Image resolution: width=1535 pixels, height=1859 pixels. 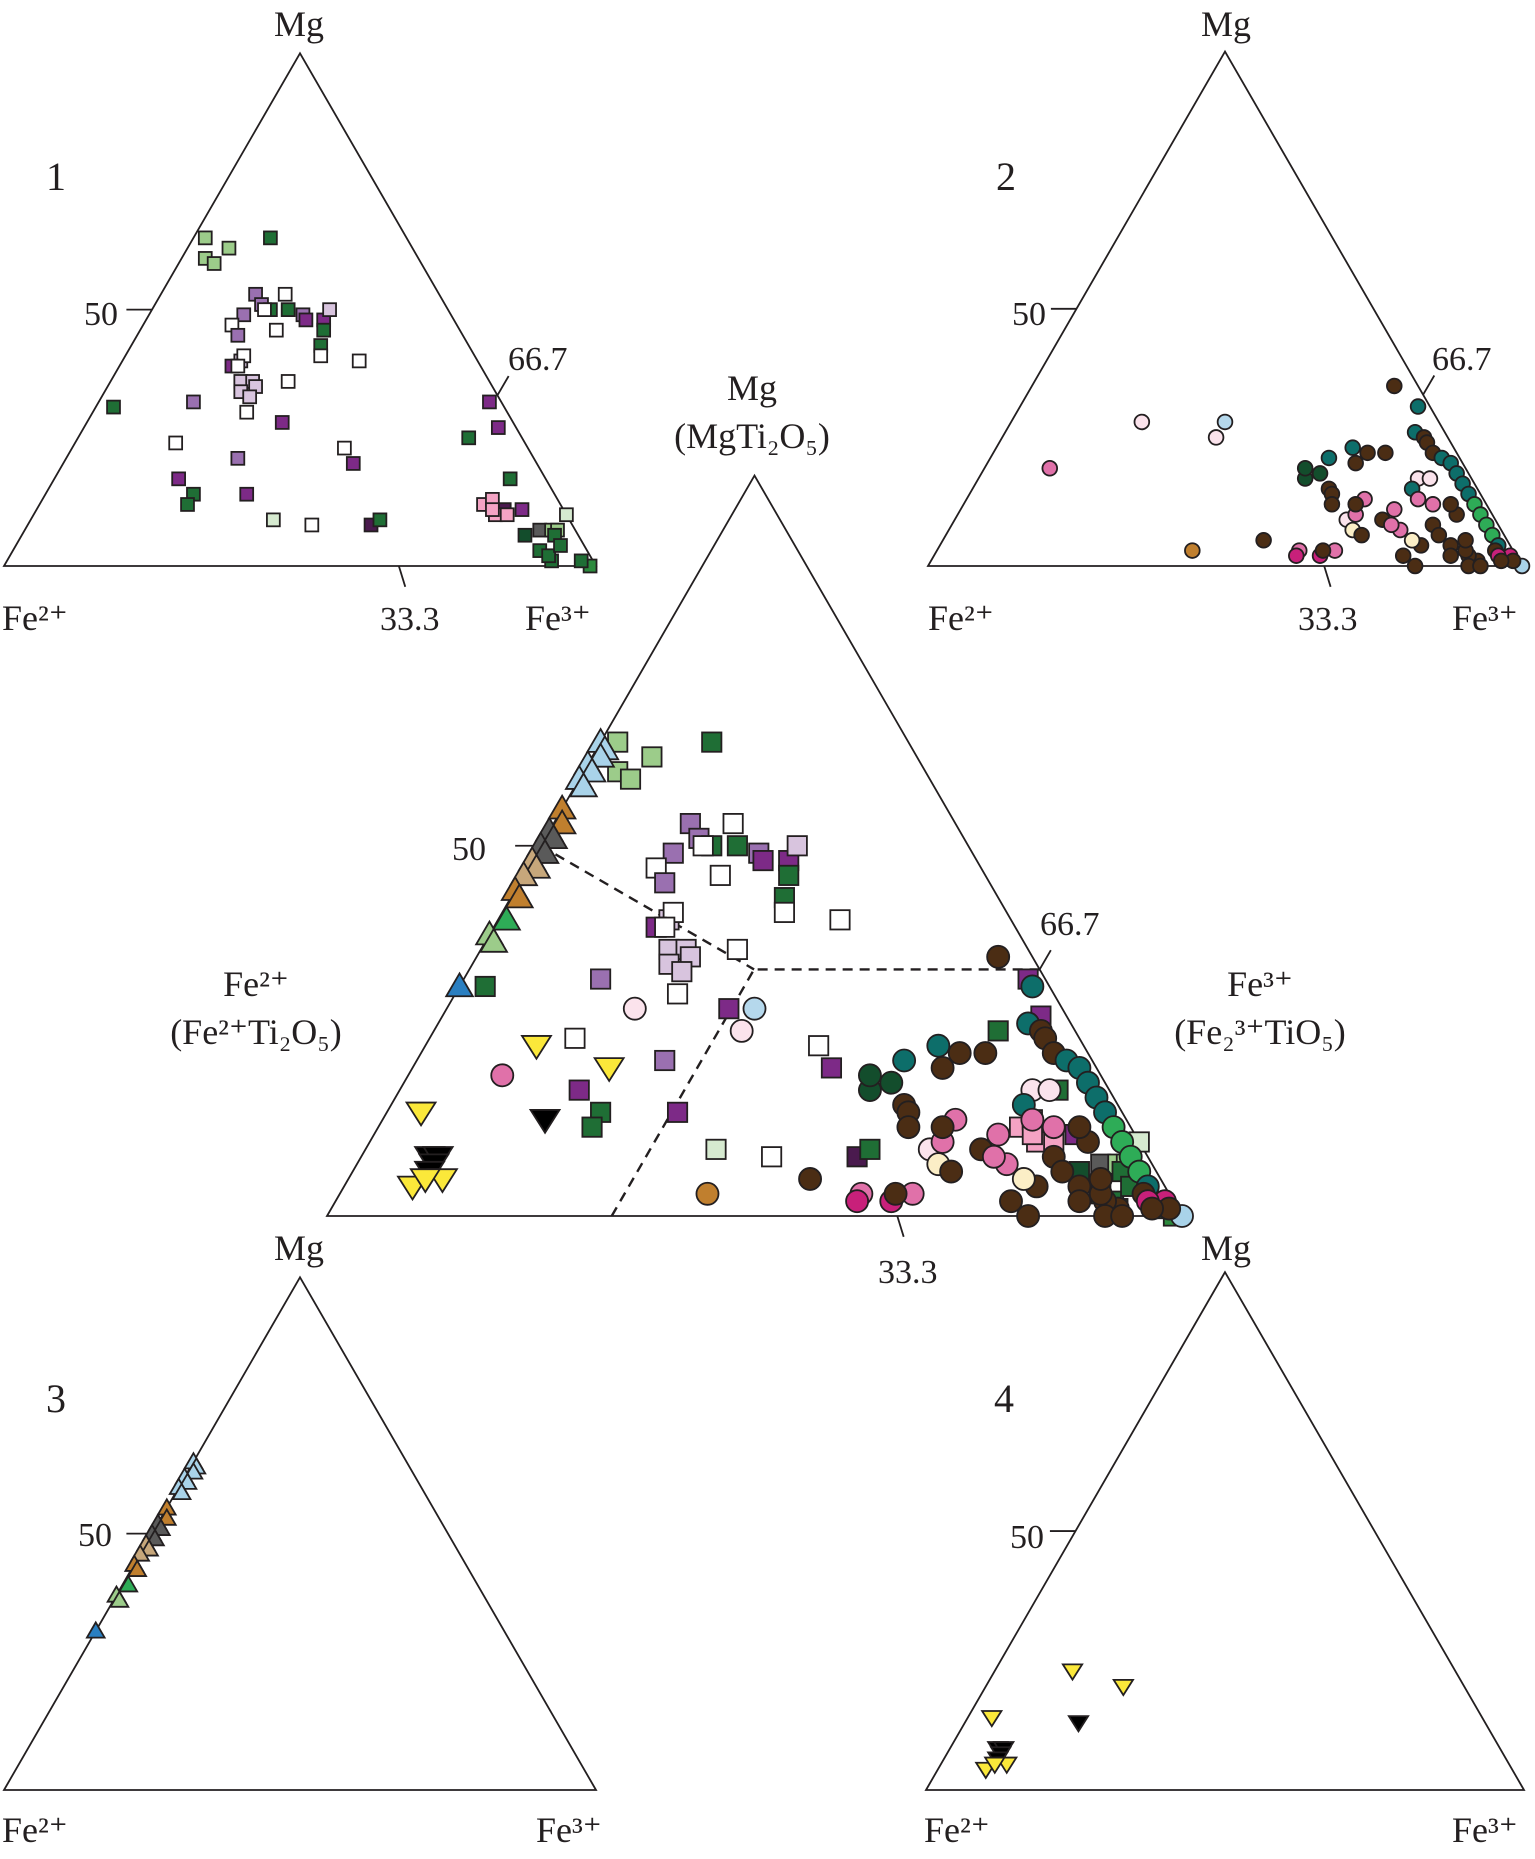 What do you see at coordinates (1027, 1537) in the screenshot?
I see `panel-4-tick-label-50: 50` at bounding box center [1027, 1537].